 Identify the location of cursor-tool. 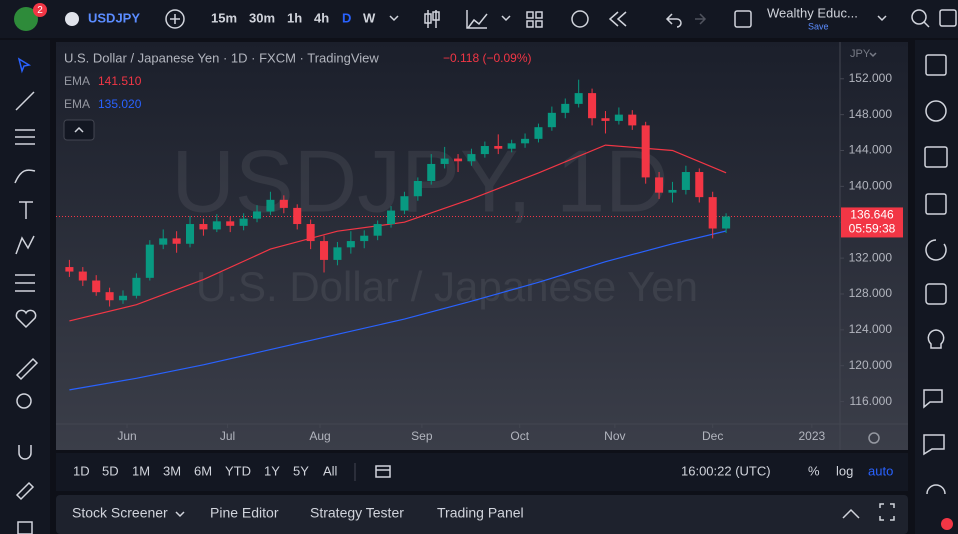
(24, 65).